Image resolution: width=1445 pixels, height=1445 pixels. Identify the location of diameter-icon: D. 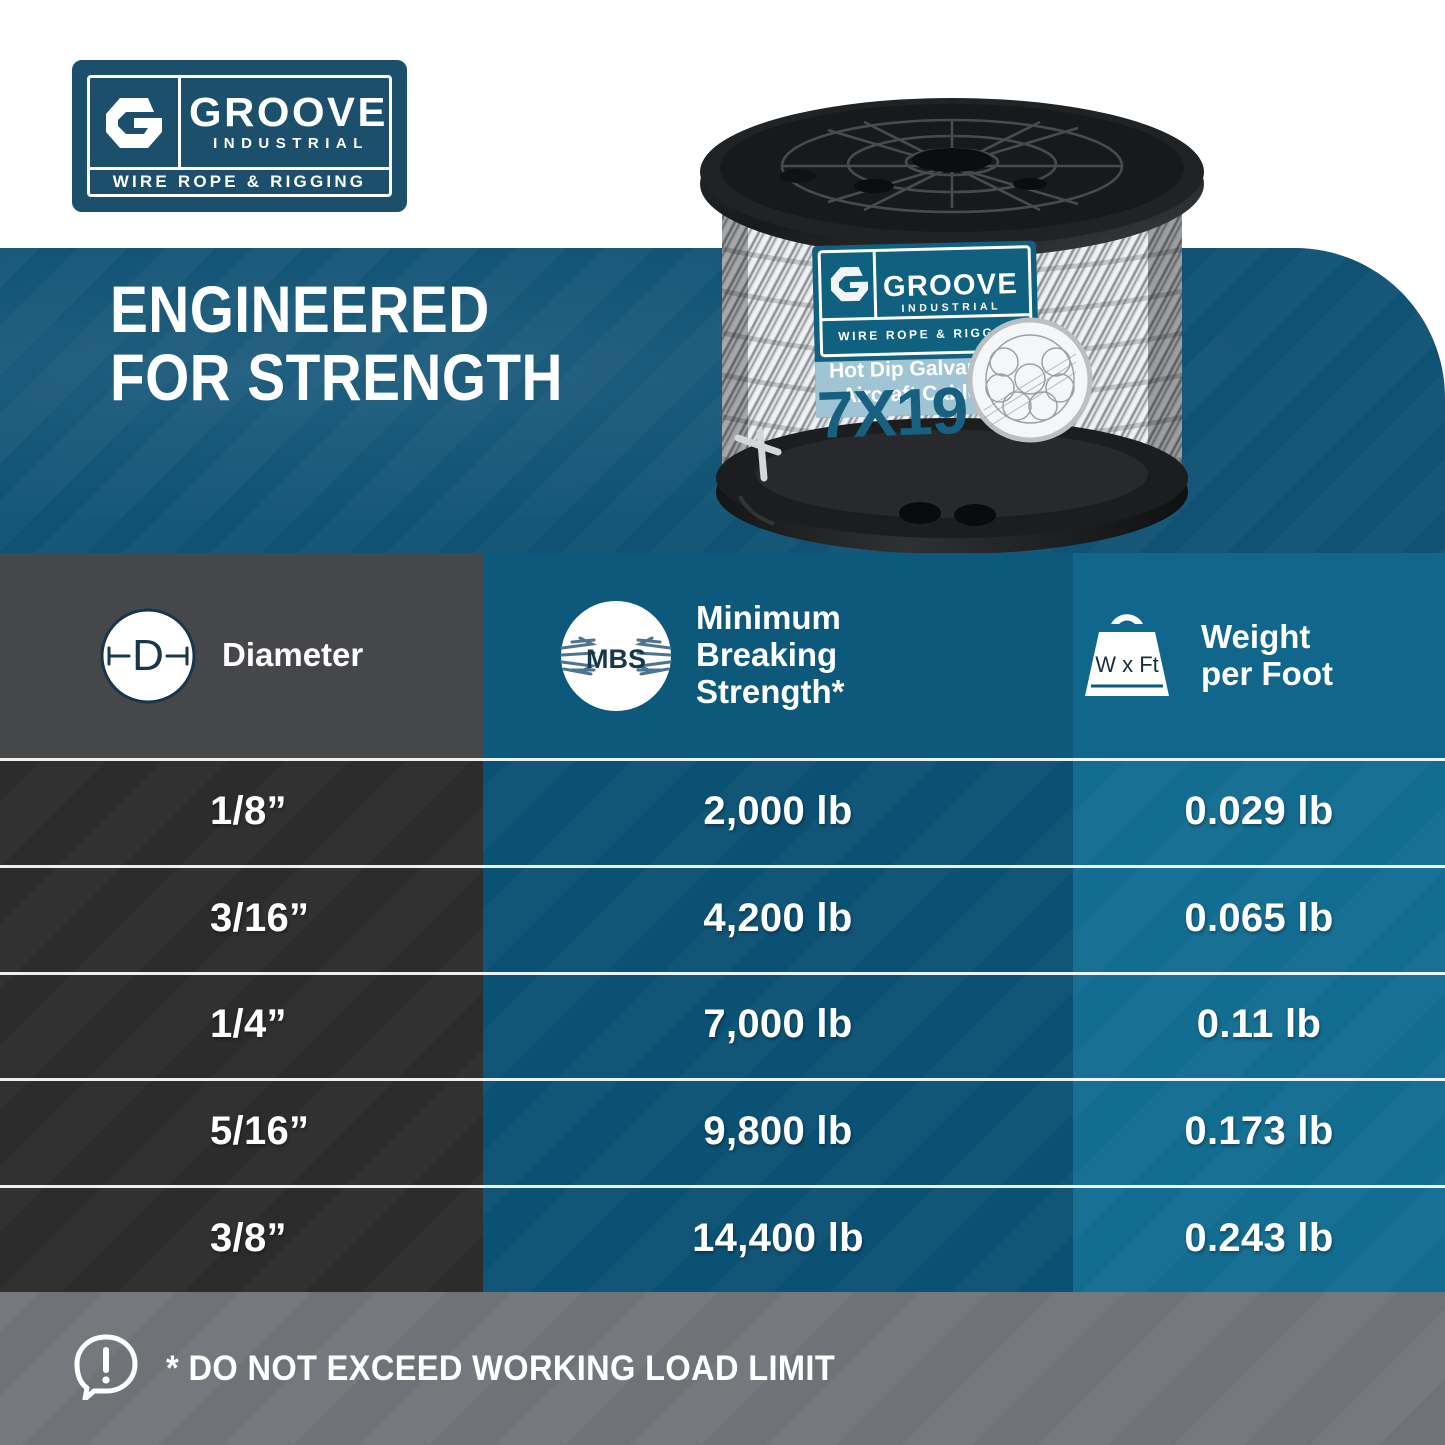
(148, 656).